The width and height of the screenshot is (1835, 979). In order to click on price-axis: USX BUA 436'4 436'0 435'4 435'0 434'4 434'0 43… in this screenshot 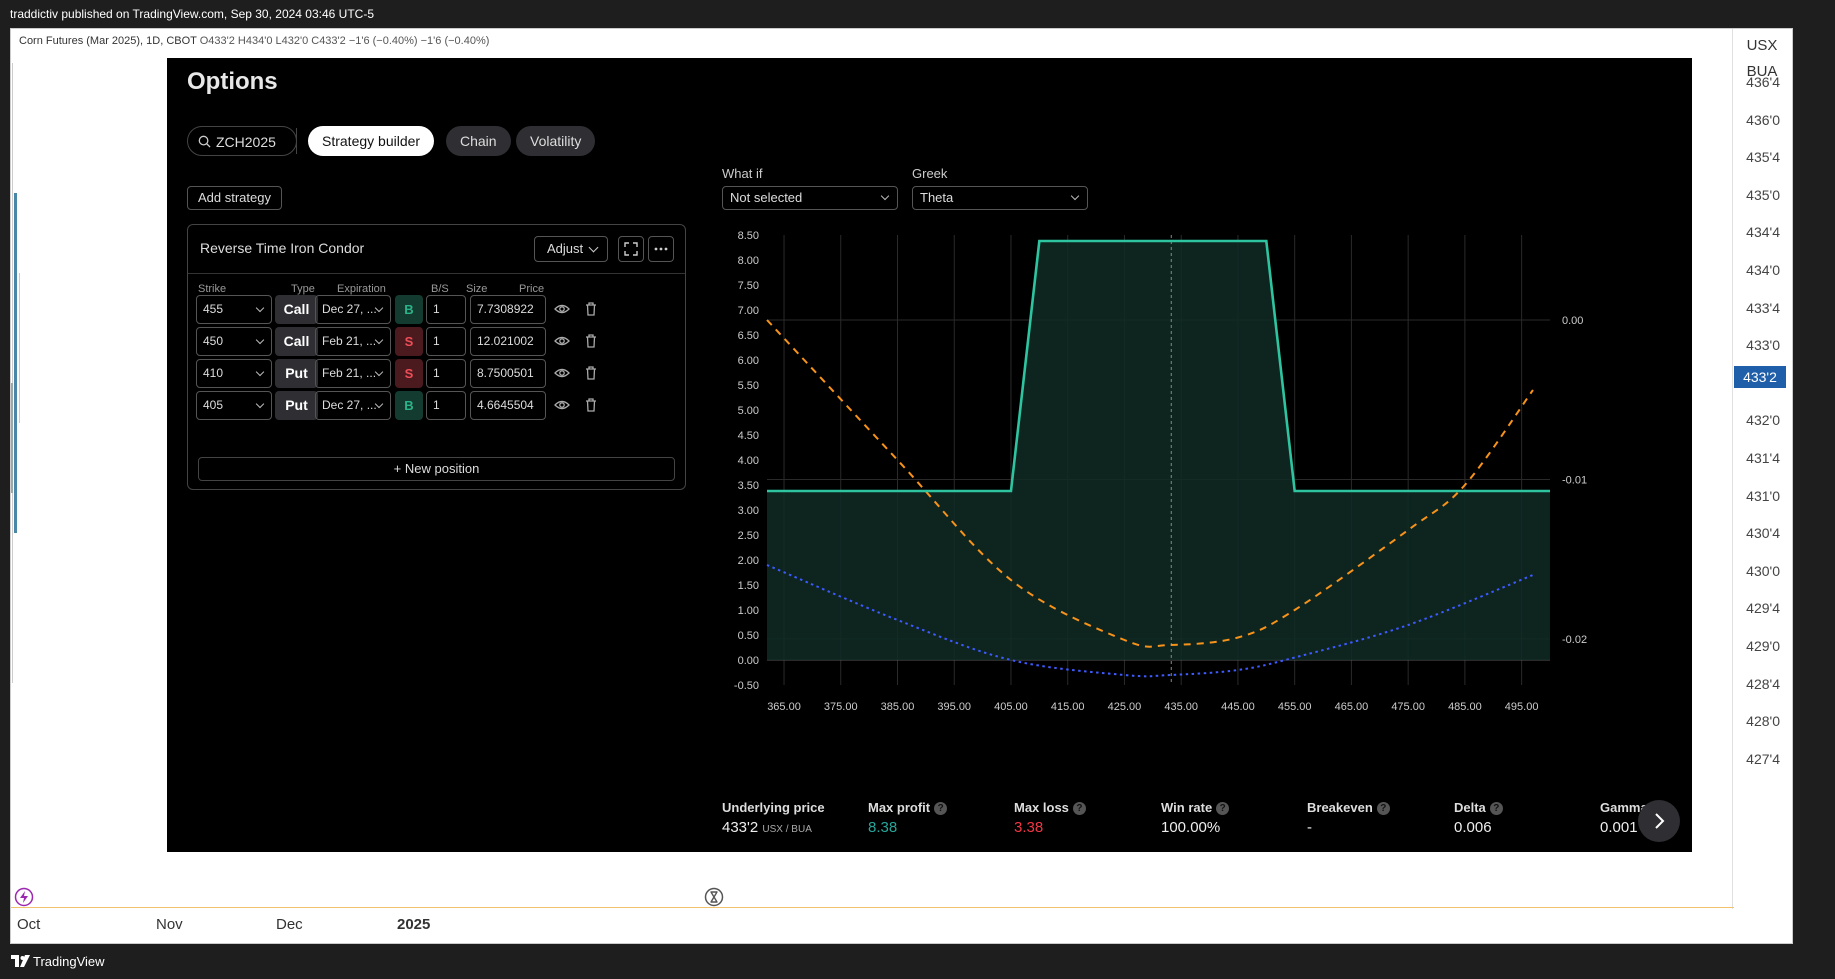, I will do `click(1762, 469)`.